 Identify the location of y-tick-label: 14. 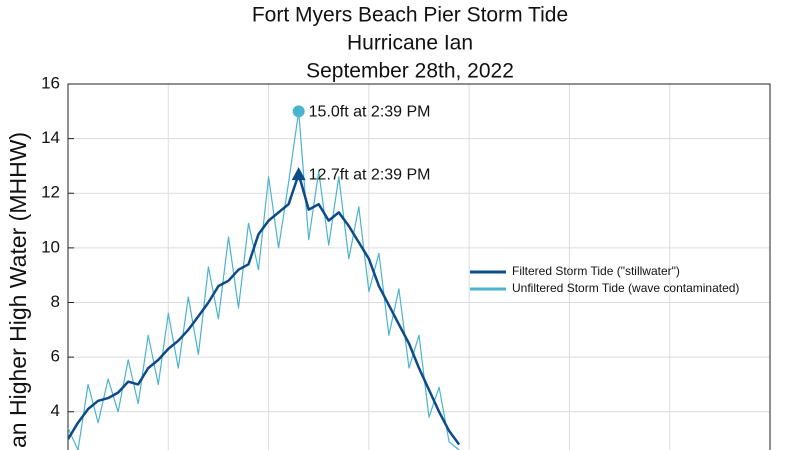
(50, 137).